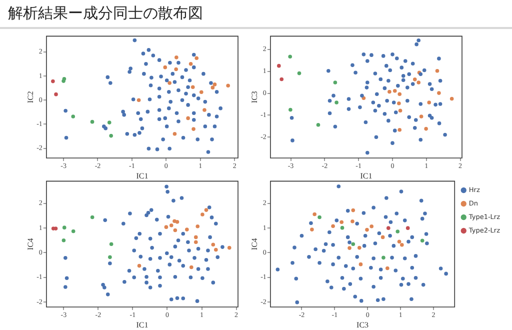  I want to click on y-axis-title: IC2, so click(30, 97).